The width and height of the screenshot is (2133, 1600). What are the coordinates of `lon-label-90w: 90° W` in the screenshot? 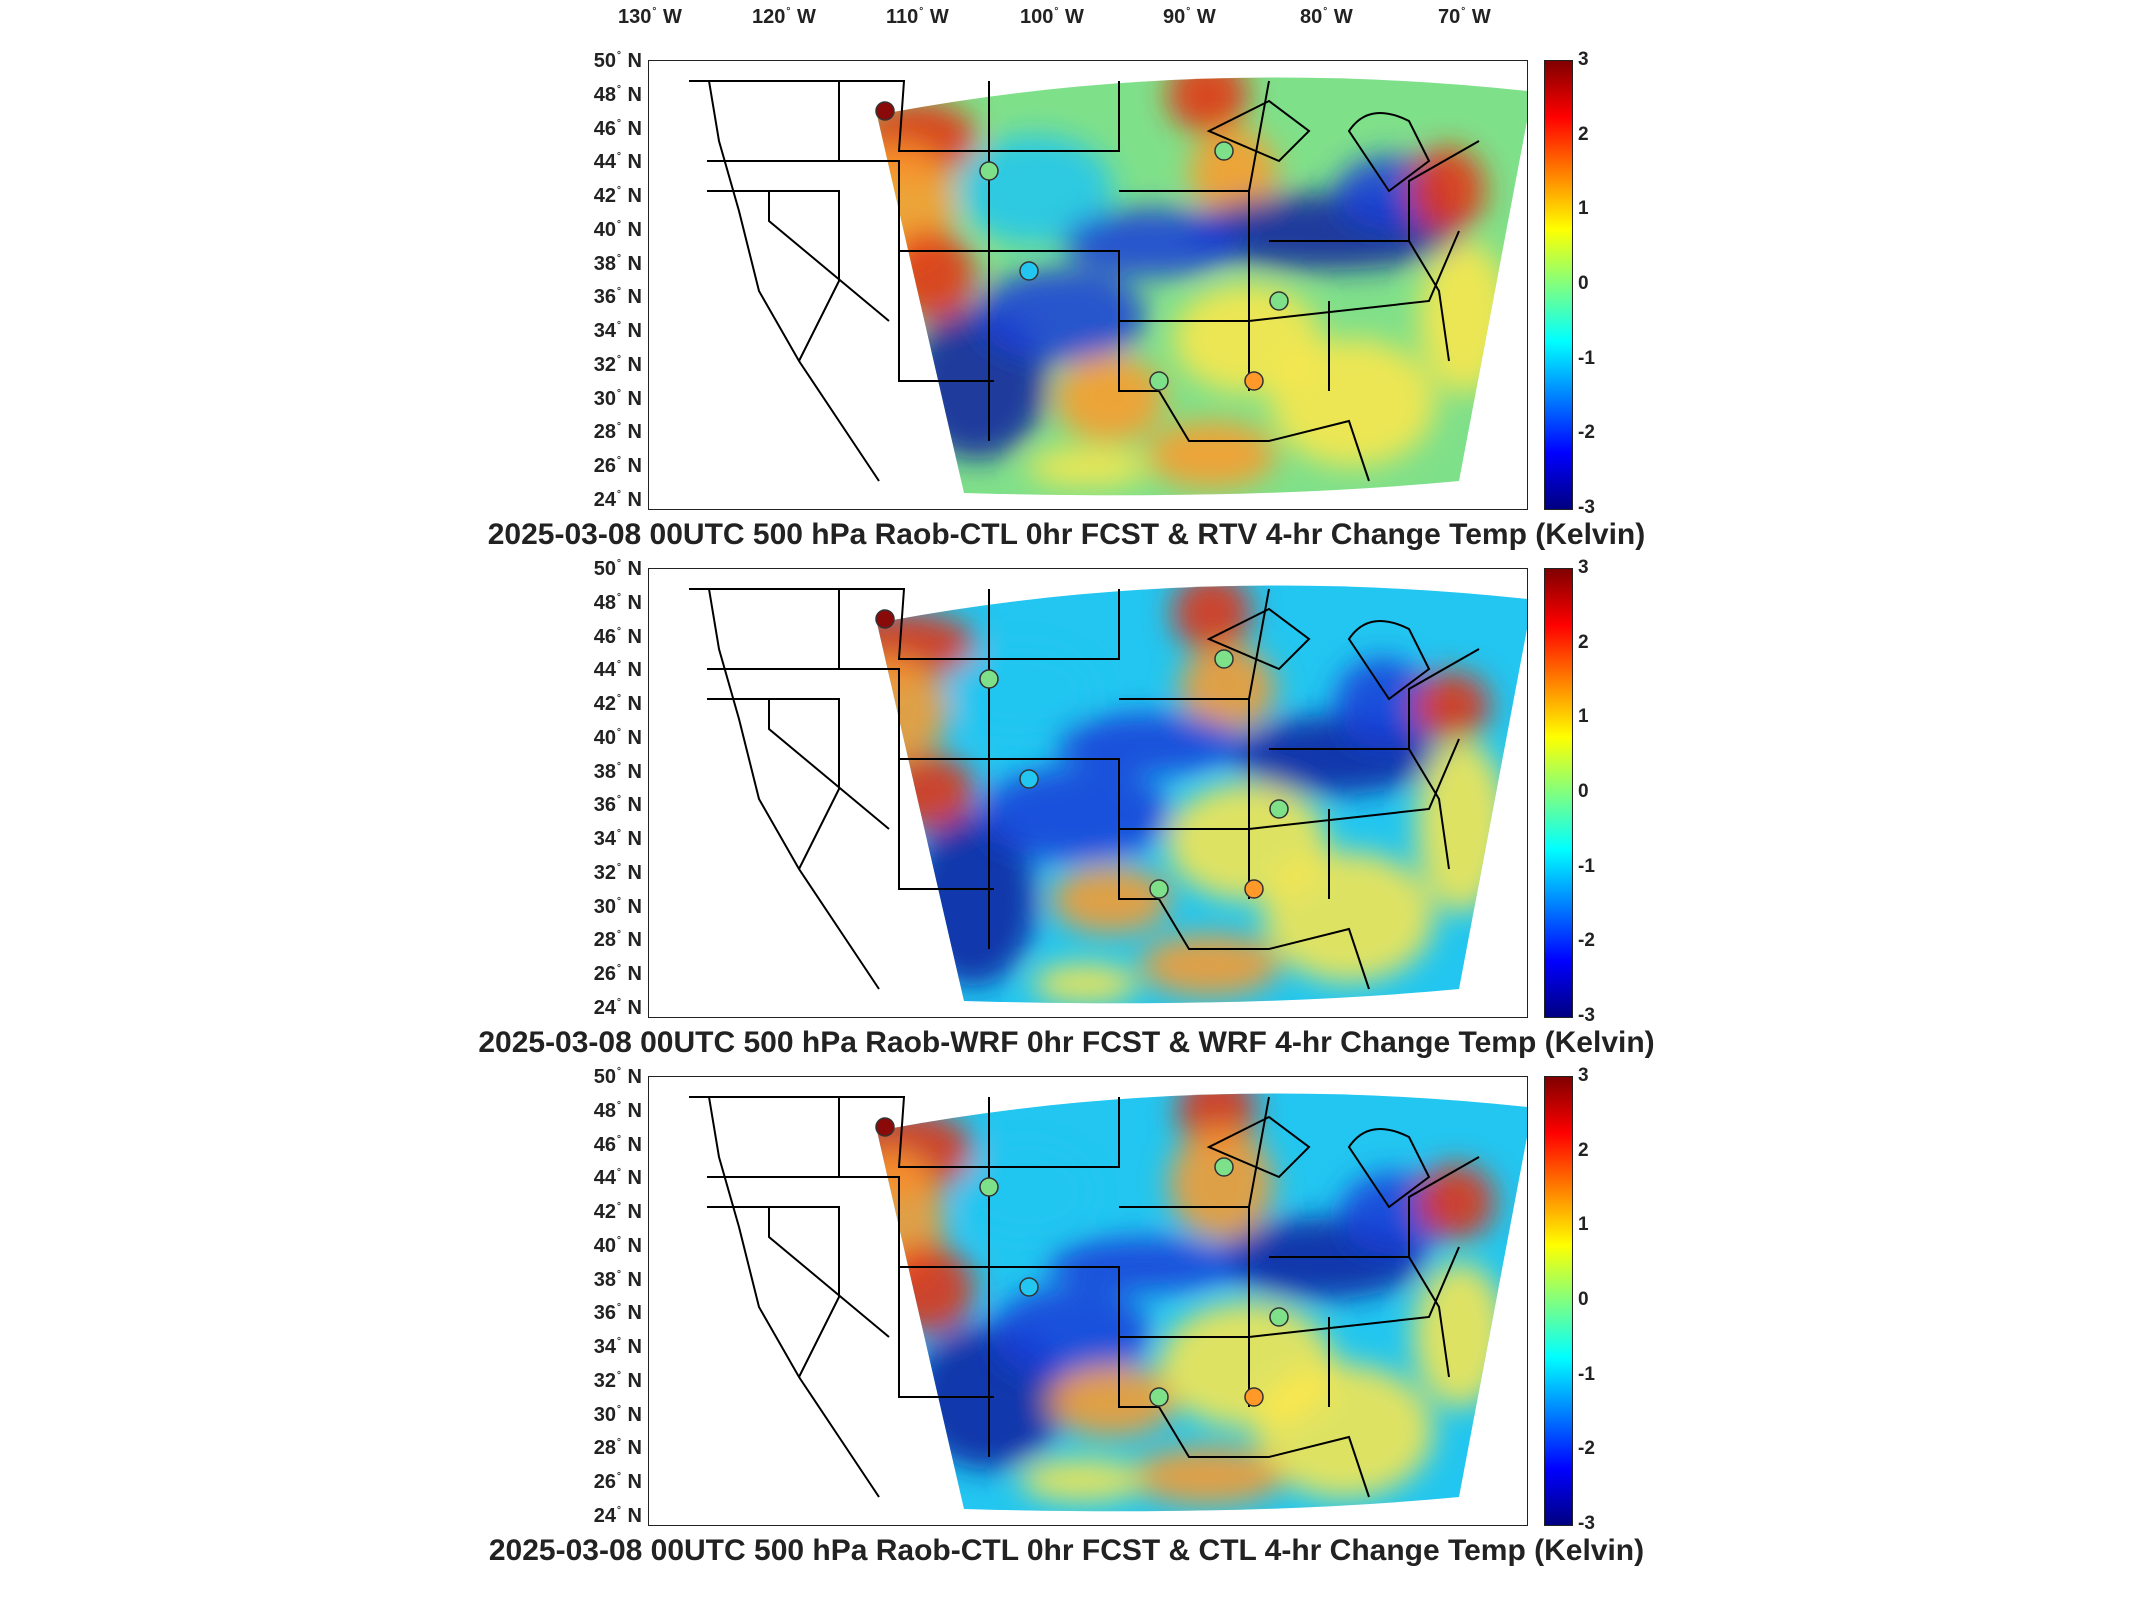 It's located at (1189, 17).